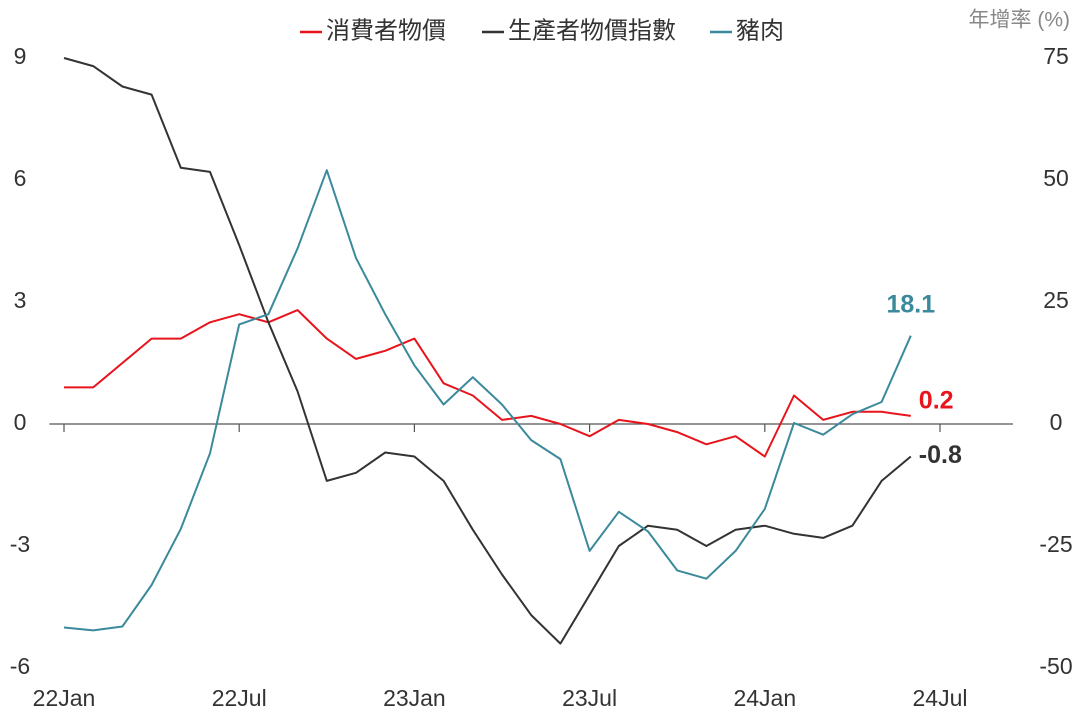 The height and width of the screenshot is (718, 1077). I want to click on legend-label: 消費者物價, so click(386, 30).